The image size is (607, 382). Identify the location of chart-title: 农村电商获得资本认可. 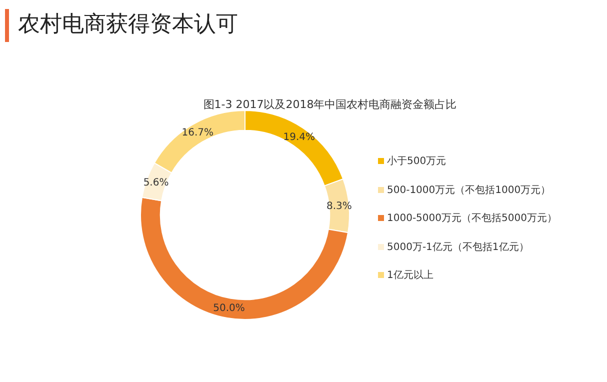
(128, 25).